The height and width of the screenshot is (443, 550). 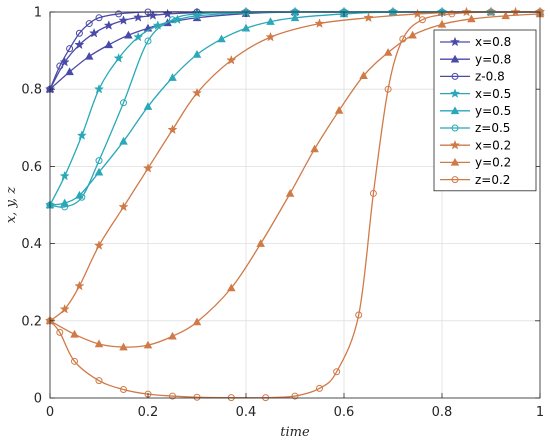 What do you see at coordinates (38, 13) in the screenshot?
I see `y-tick-label: 1` at bounding box center [38, 13].